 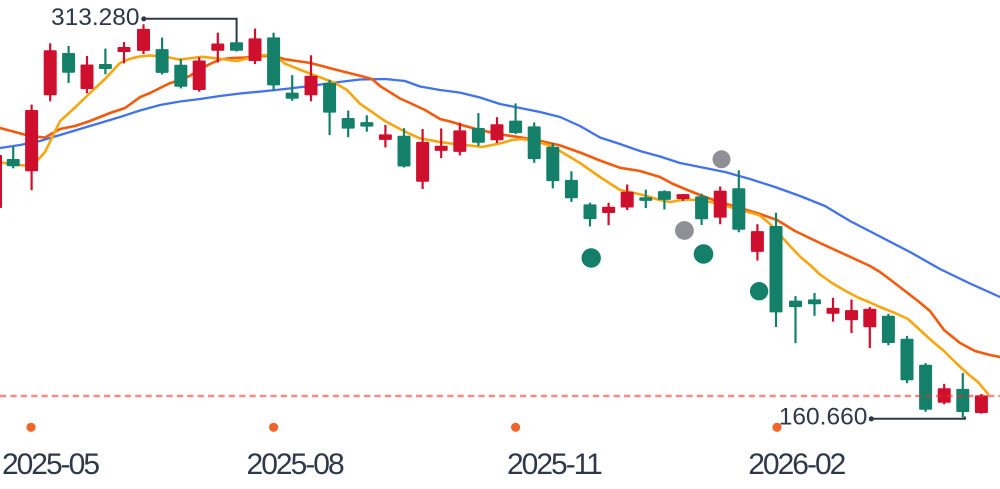 I want to click on svg-text: 160.660, so click(x=823, y=416).